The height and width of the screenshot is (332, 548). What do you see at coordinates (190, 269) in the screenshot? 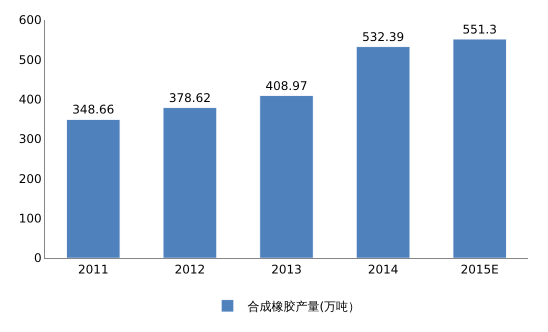
I see `x-tick-label: 2012` at bounding box center [190, 269].